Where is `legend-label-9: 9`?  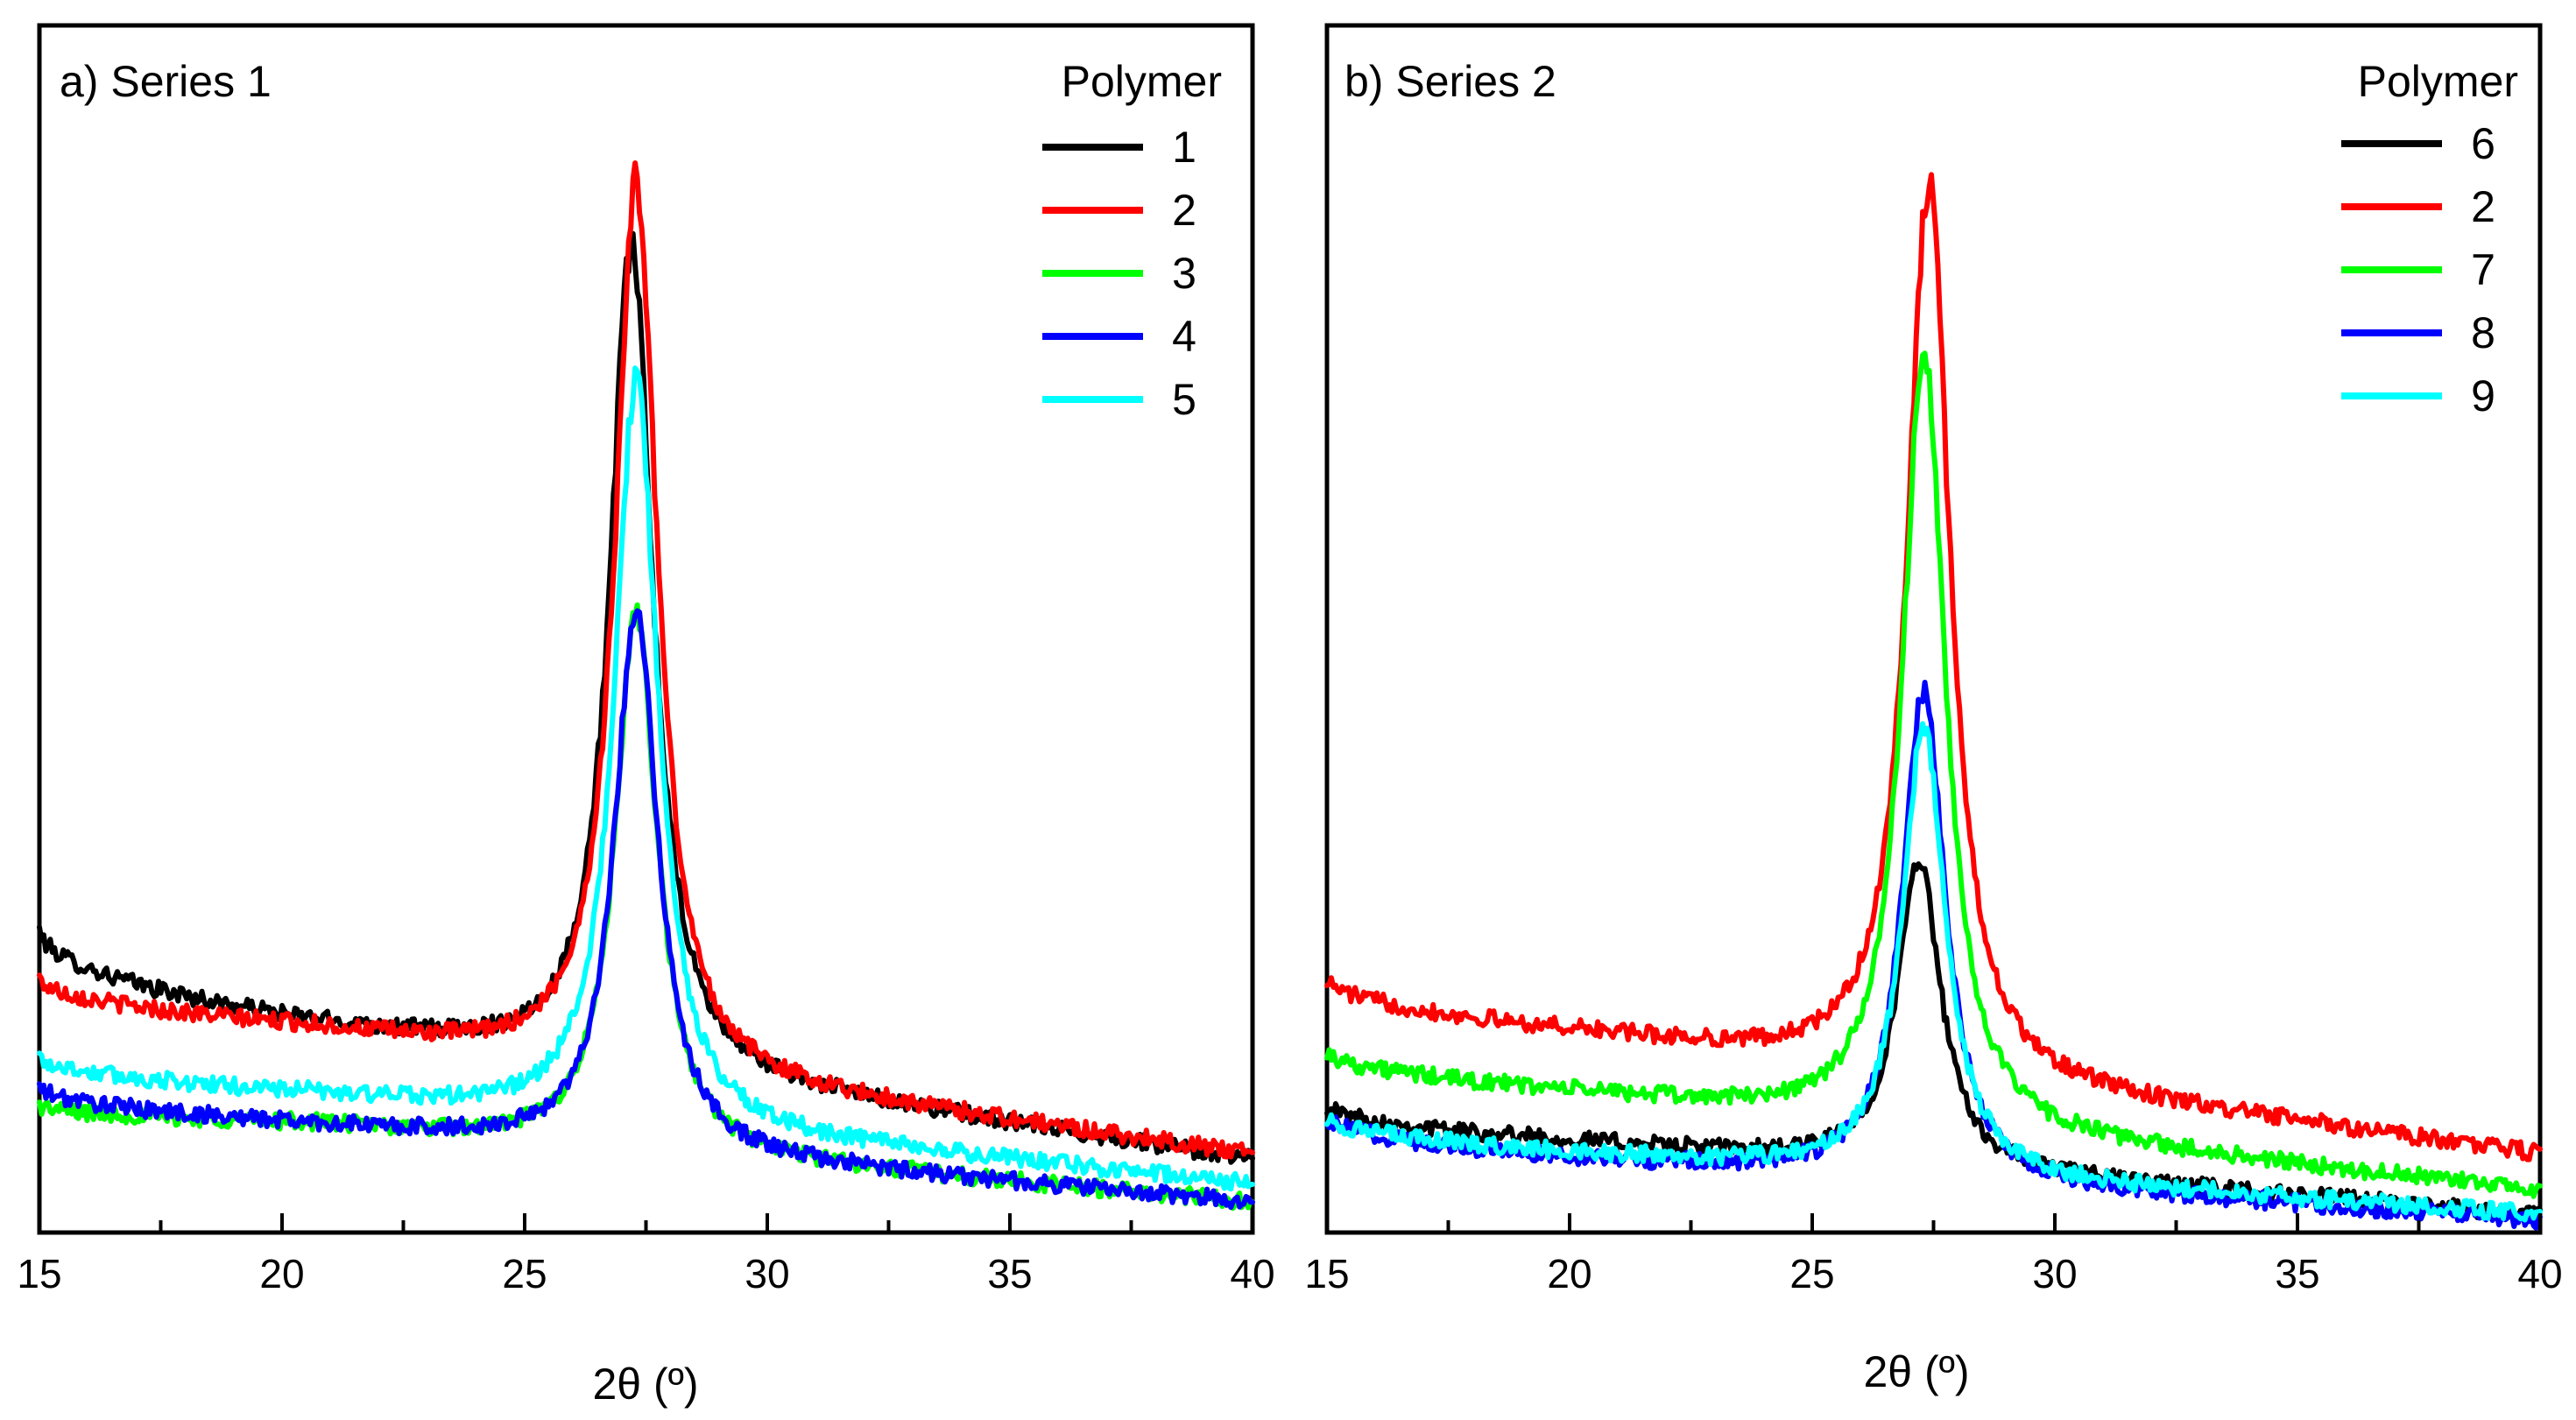 legend-label-9: 9 is located at coordinates (2483, 395).